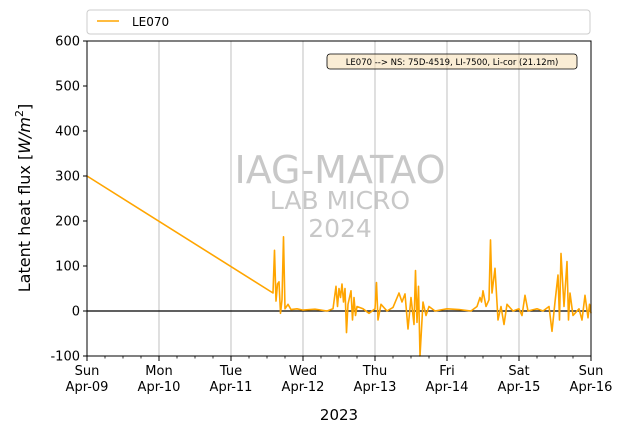  Describe the element at coordinates (150, 22) in the screenshot. I see `legend-label-le070: LE070` at that location.